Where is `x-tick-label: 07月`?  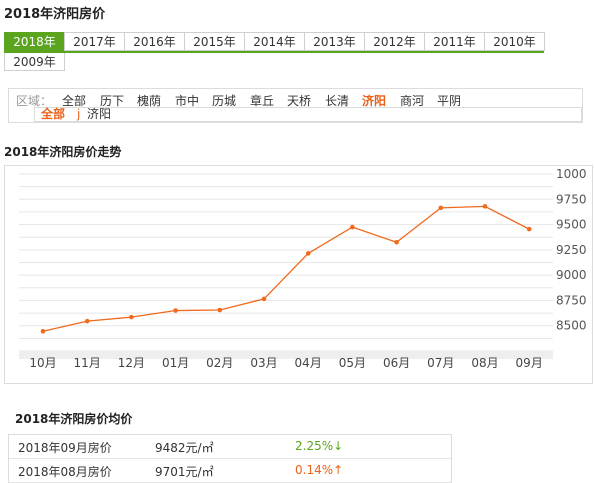 x-tick-label: 07月 is located at coordinates (440, 363).